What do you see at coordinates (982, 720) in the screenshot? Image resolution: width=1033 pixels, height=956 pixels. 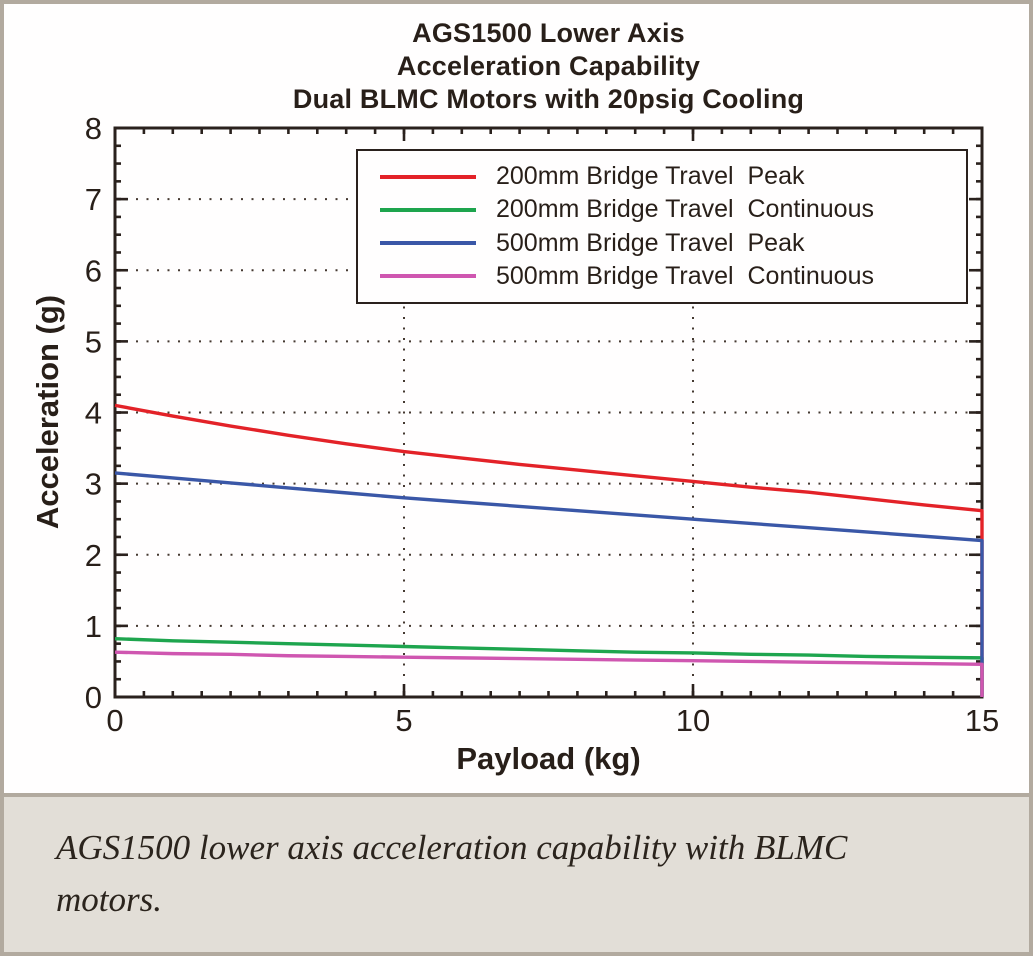 I see `svg-text: 15` at bounding box center [982, 720].